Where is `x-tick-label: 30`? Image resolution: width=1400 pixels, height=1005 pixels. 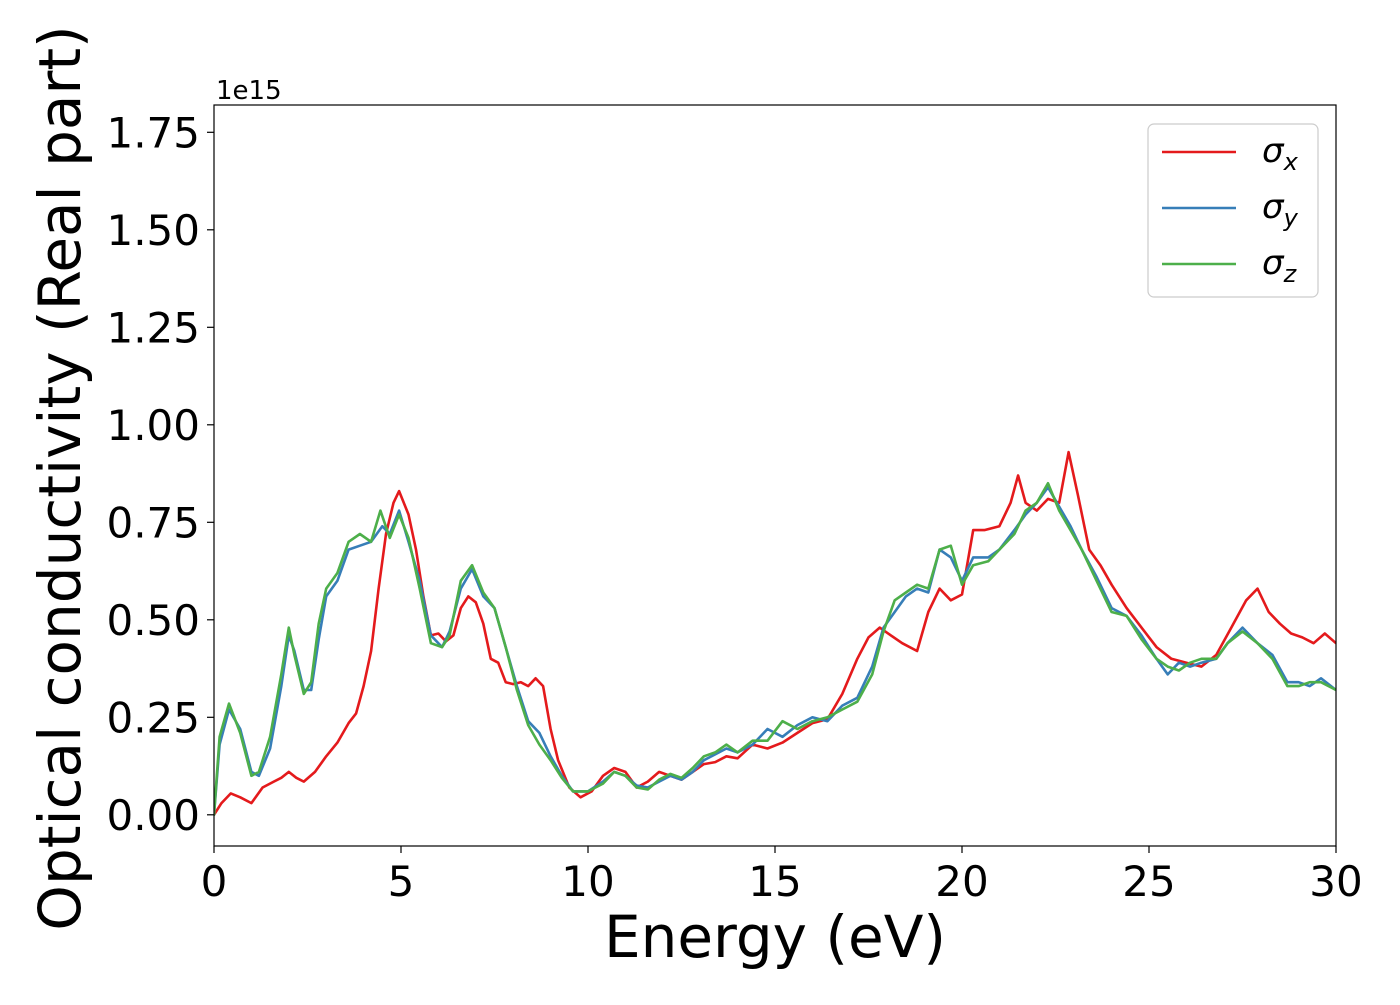
x-tick-label: 30 is located at coordinates (1335, 881).